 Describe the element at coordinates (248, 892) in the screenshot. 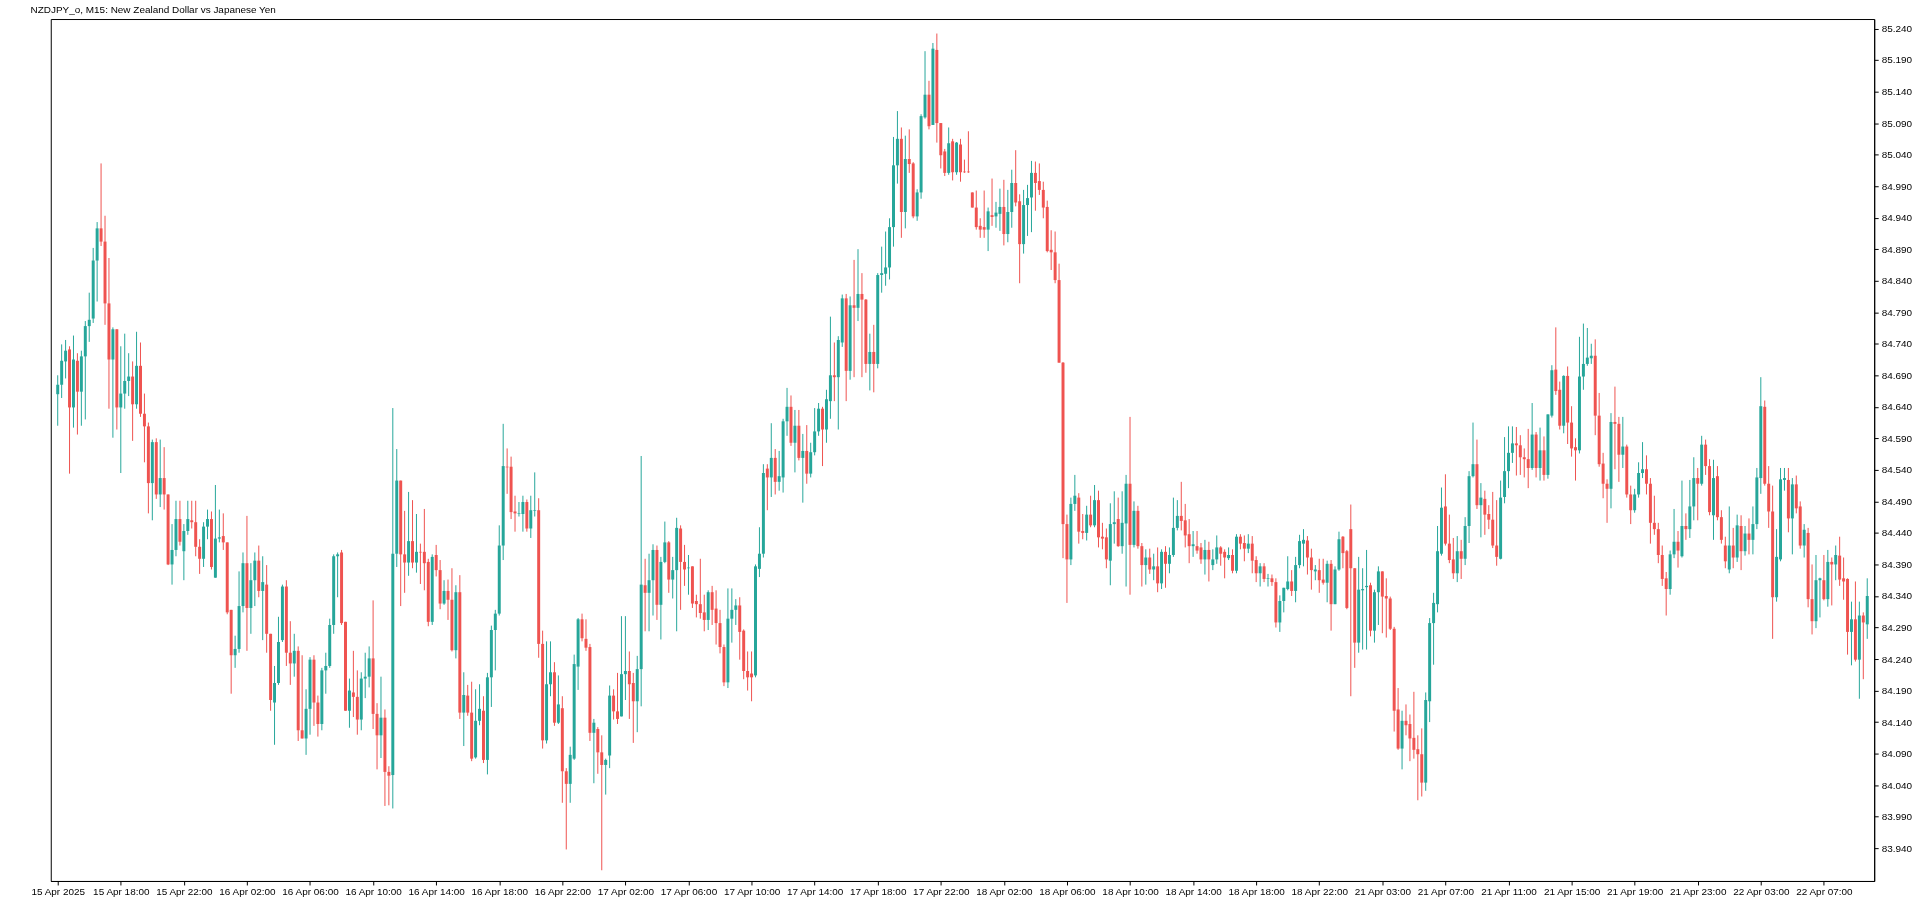

I see `x-tick-label: 16 Apr 02:00` at that location.